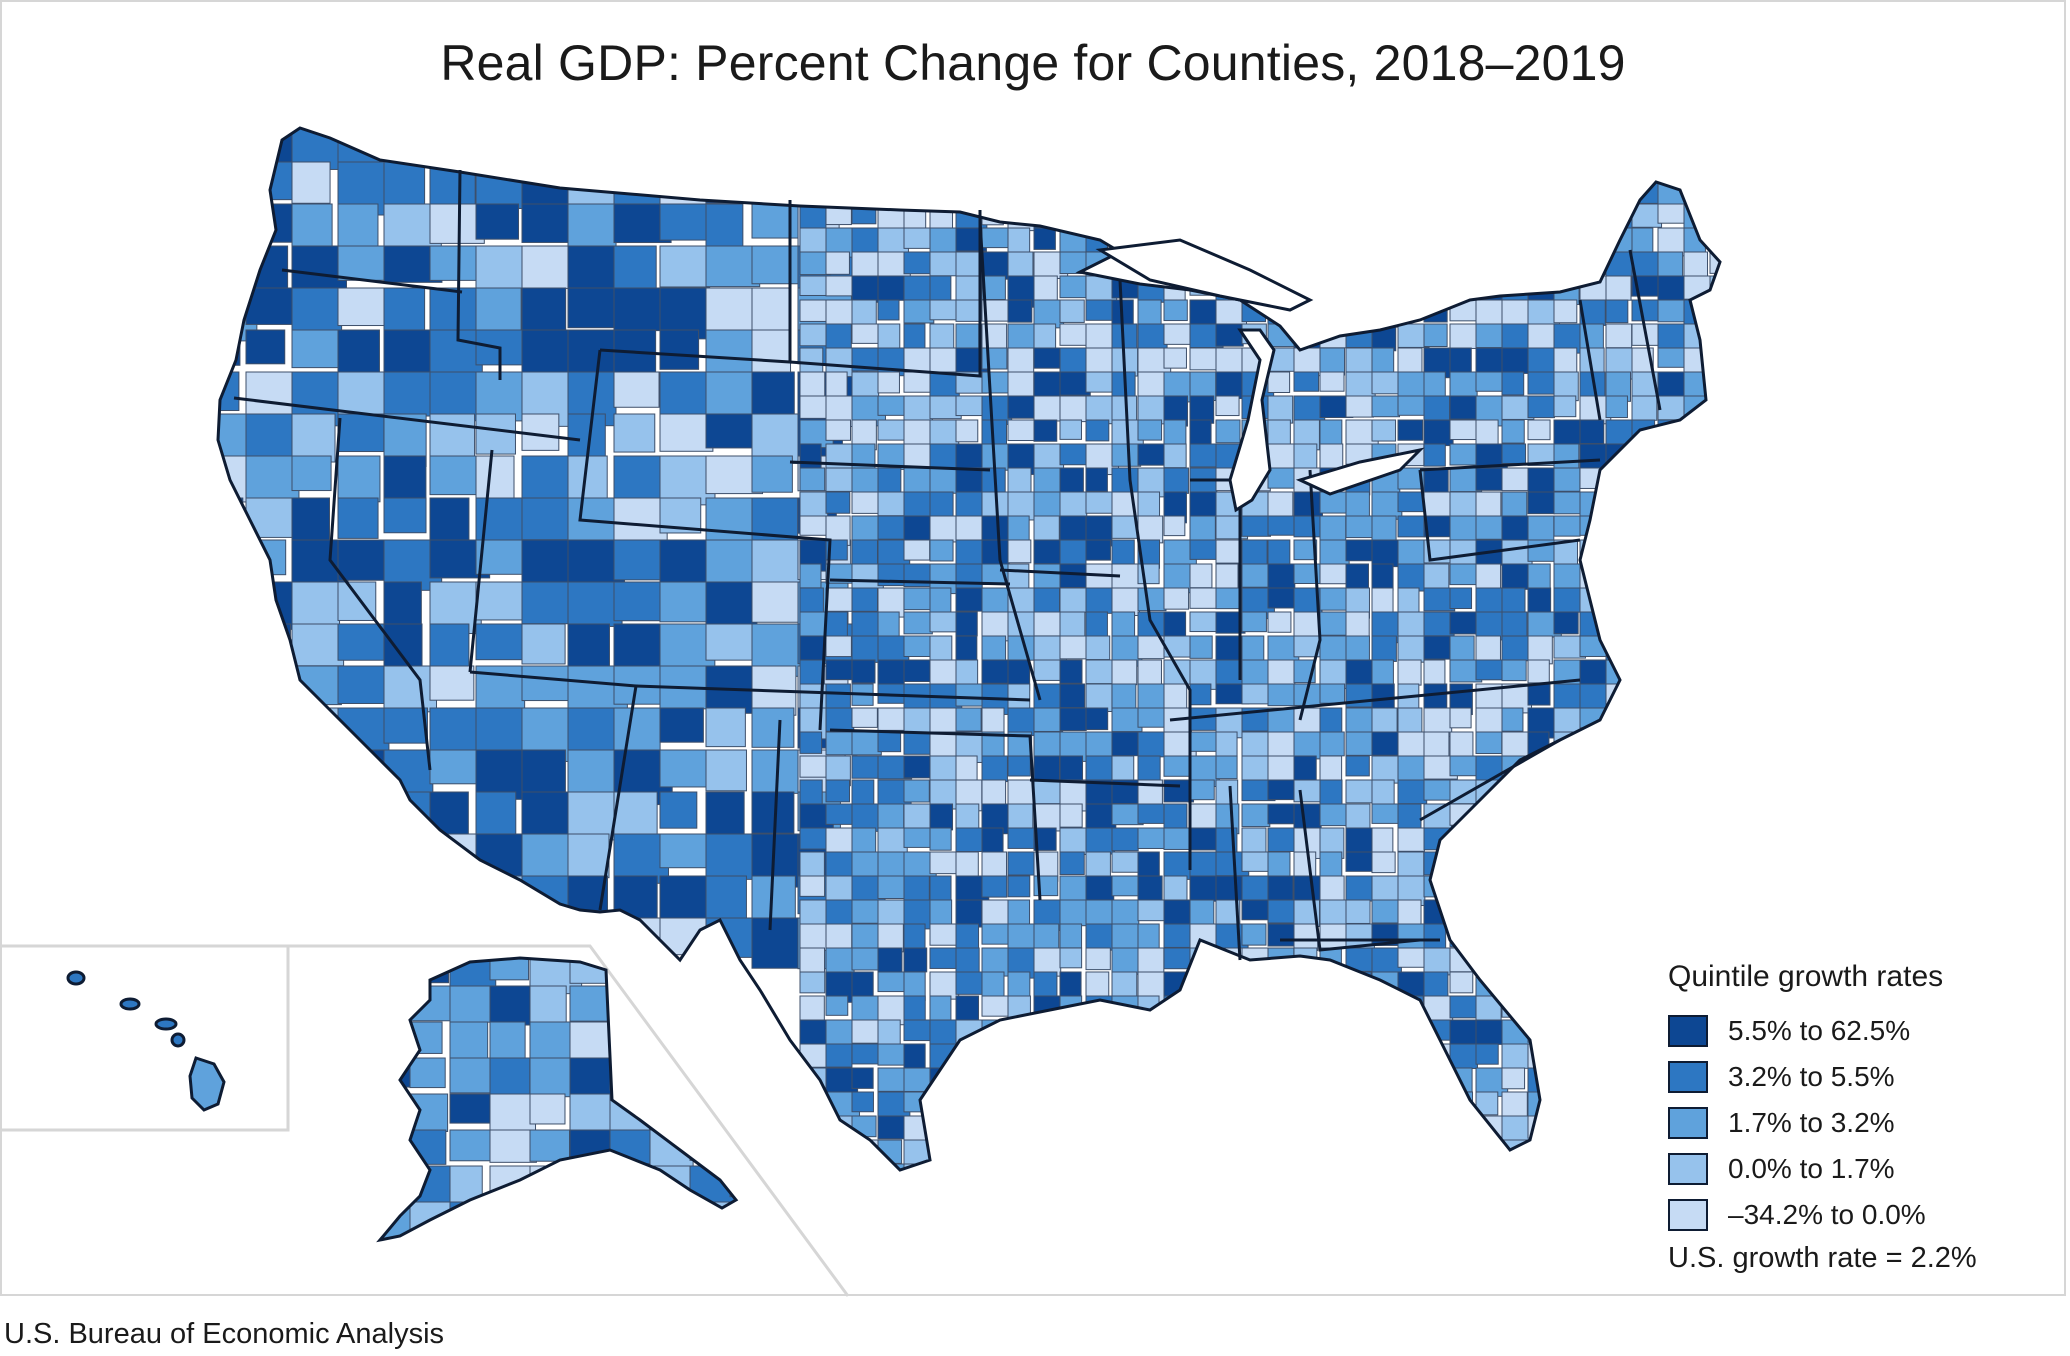 The width and height of the screenshot is (2070, 1356). I want to click on state-border-ia-mo, so click(1060, 573).